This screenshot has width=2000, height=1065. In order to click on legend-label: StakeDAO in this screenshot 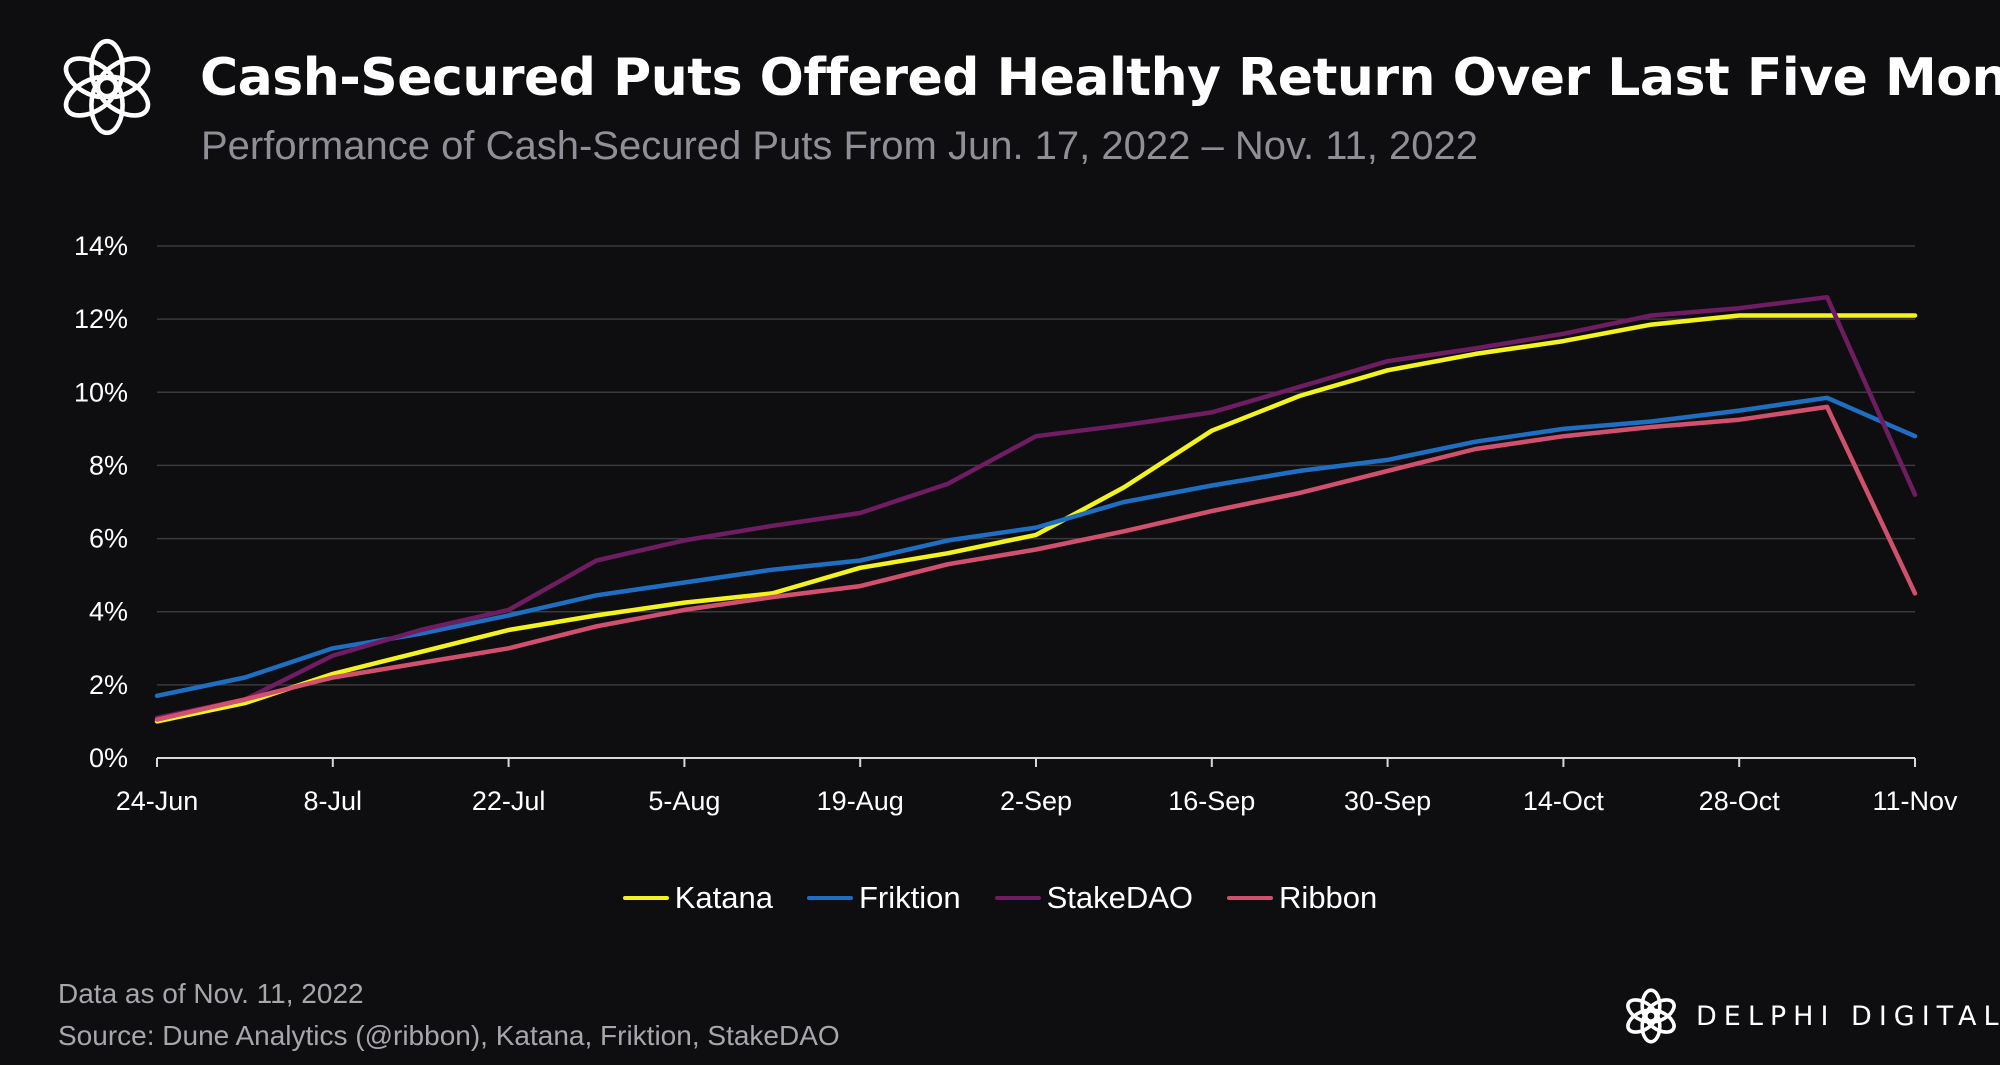, I will do `click(1120, 897)`.